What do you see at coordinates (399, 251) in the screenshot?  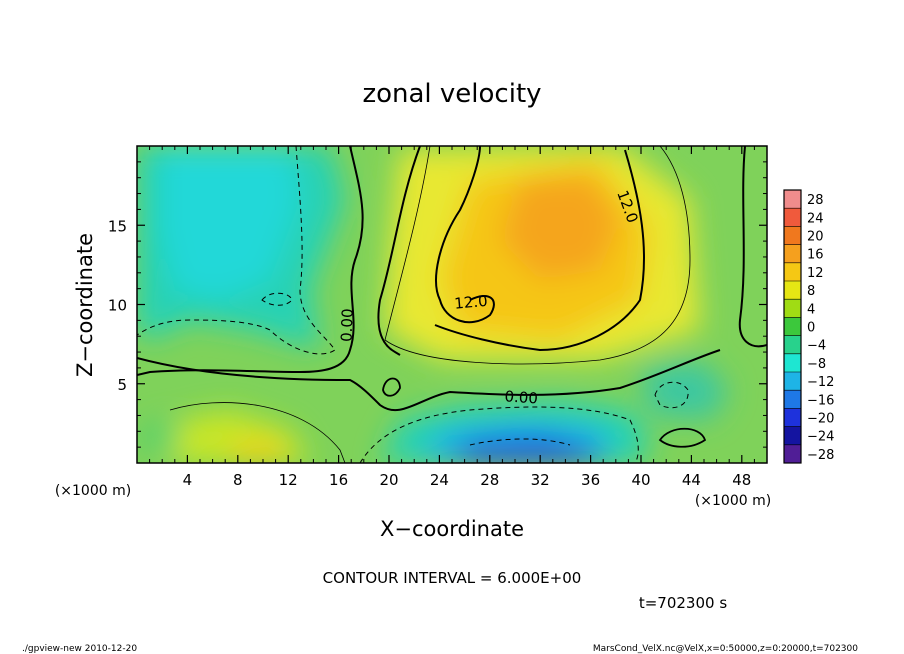 I see `contour-line-zero-middle` at bounding box center [399, 251].